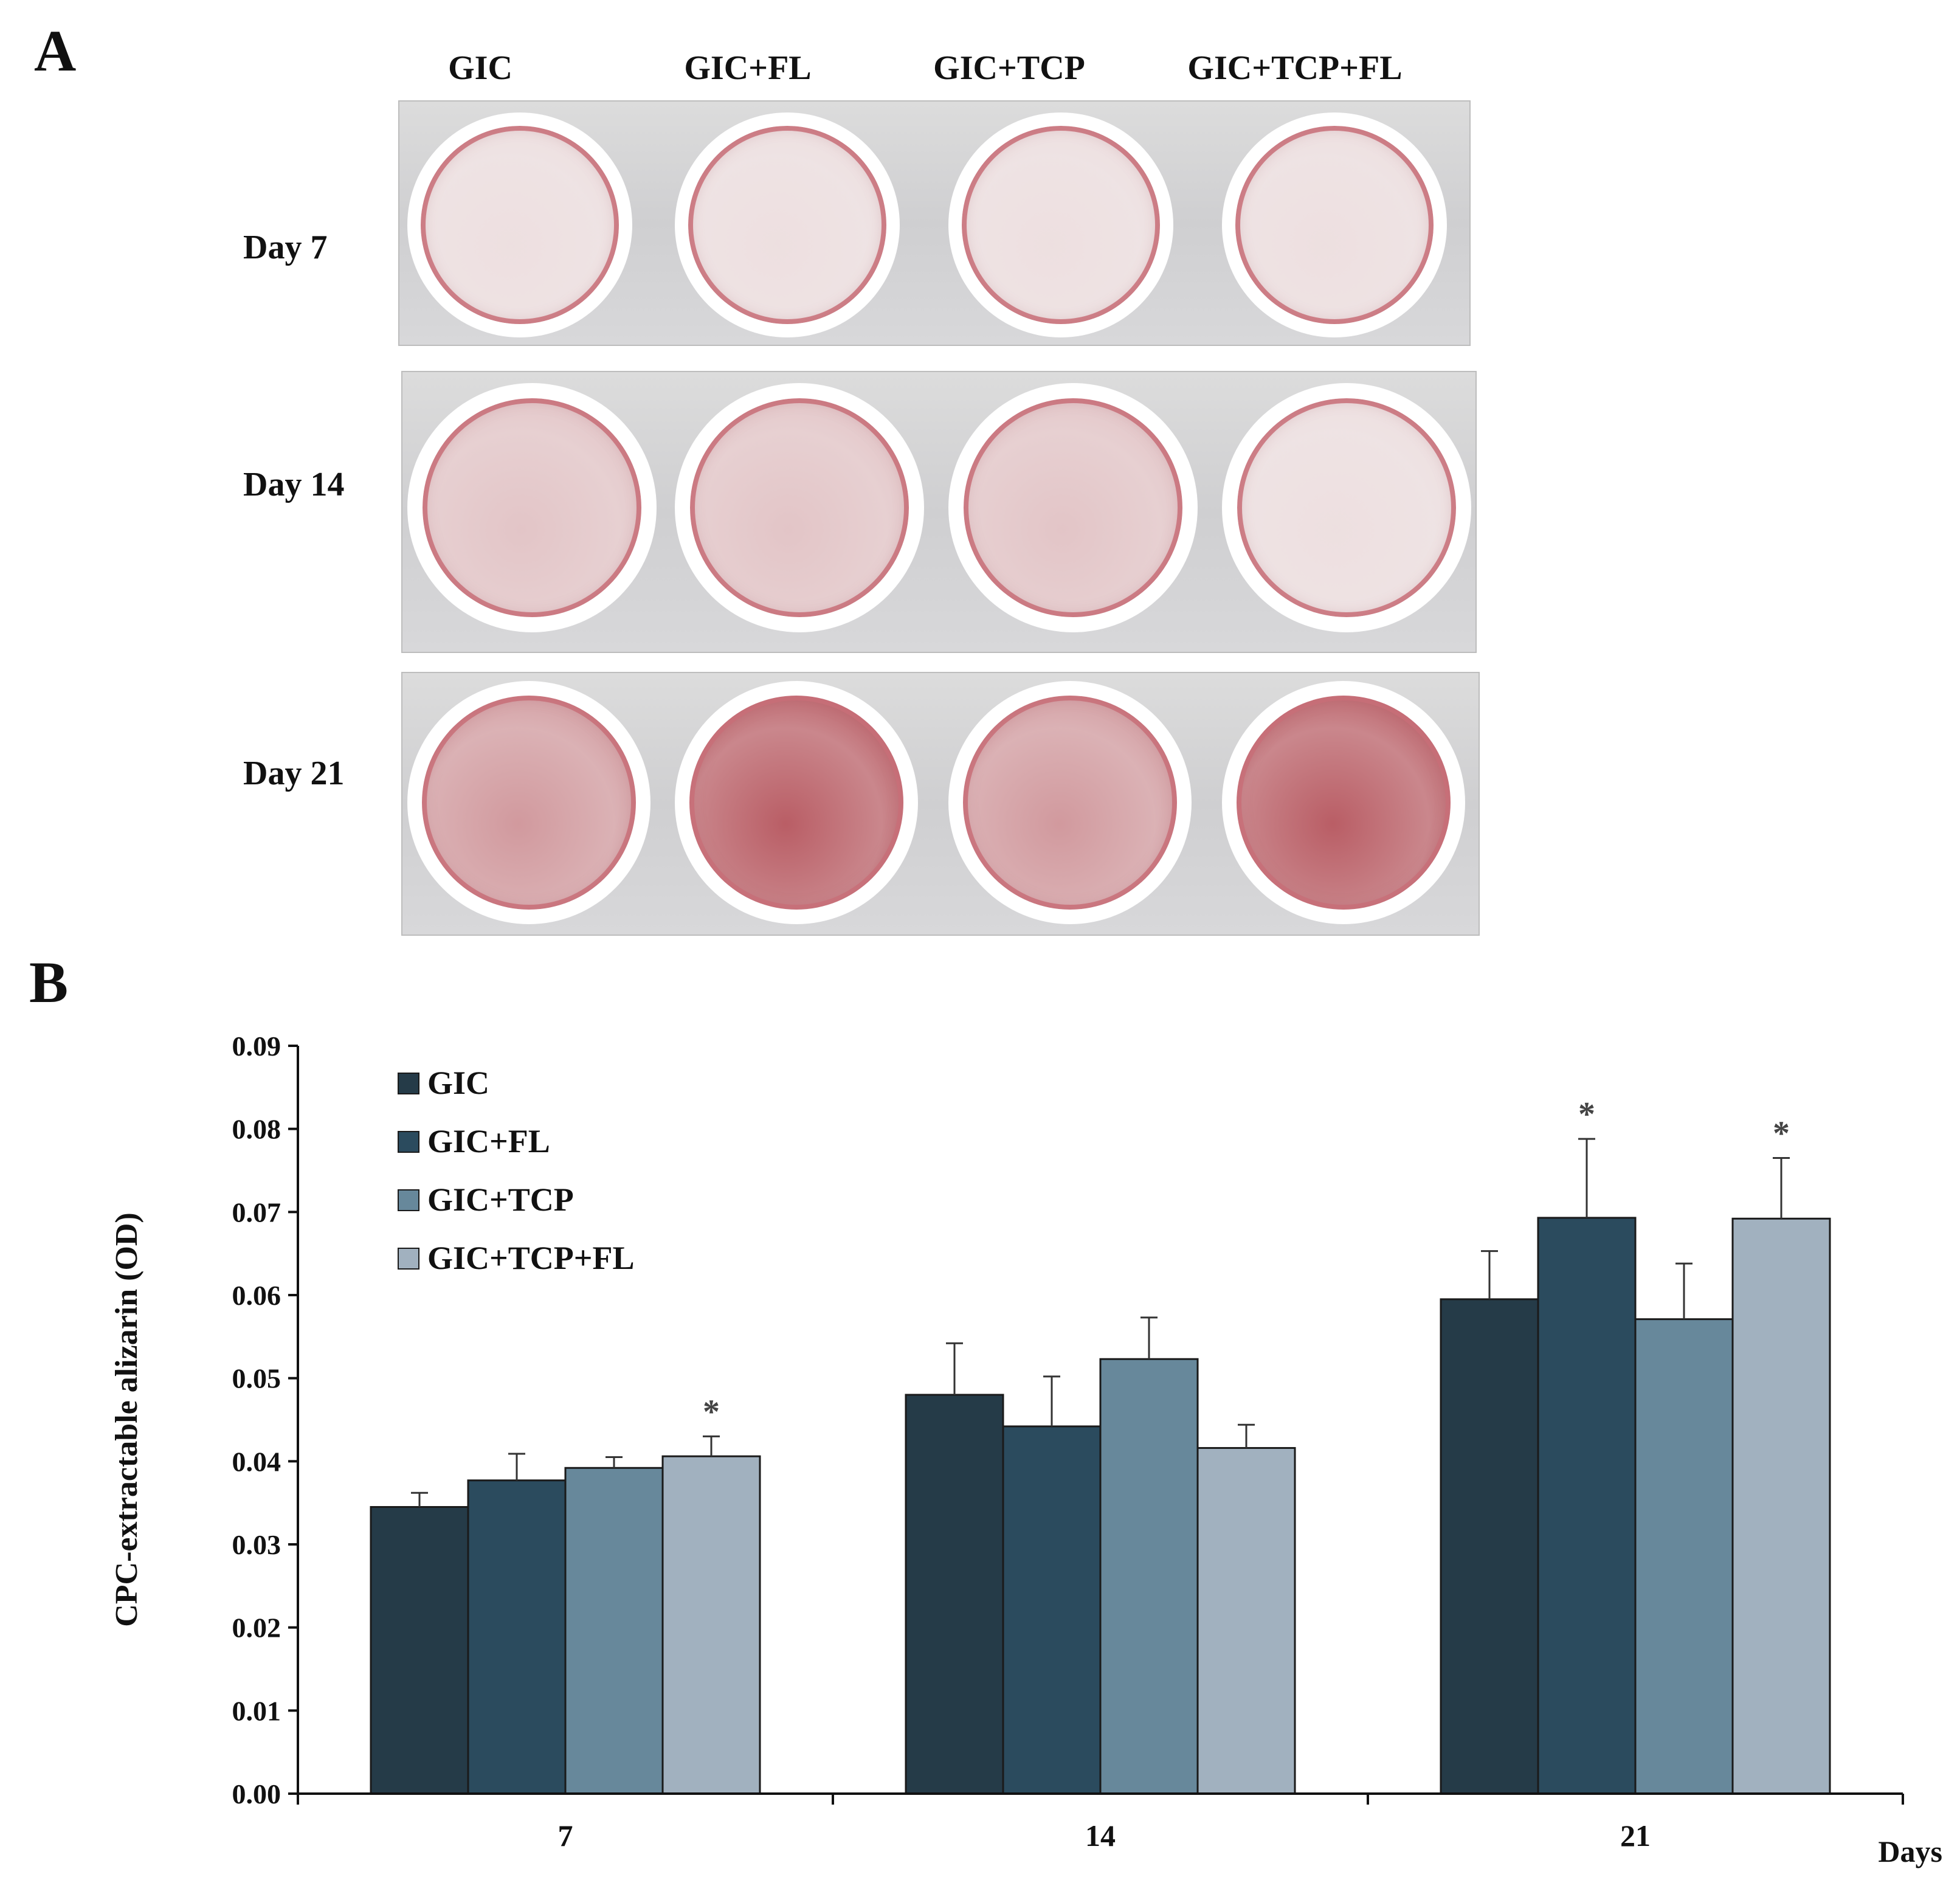  What do you see at coordinates (1100, 1836) in the screenshot?
I see `x-tick-label: 14` at bounding box center [1100, 1836].